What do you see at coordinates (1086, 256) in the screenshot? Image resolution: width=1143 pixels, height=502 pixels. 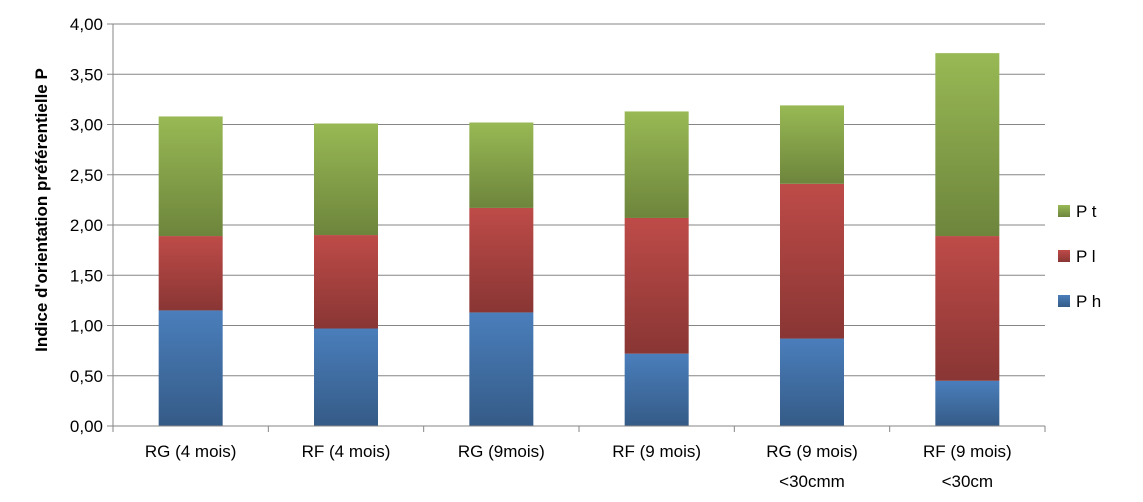 I see `legend-label: P l` at bounding box center [1086, 256].